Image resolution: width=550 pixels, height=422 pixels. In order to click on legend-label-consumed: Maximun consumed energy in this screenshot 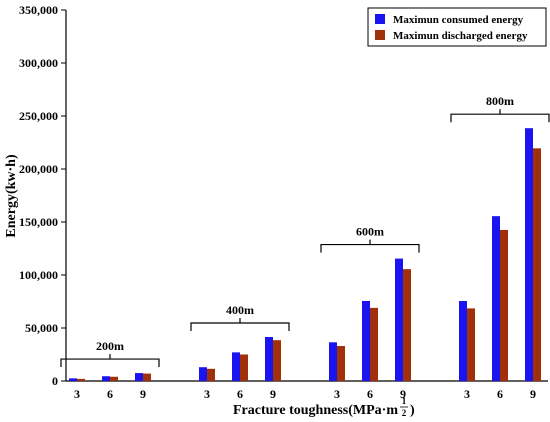, I will do `click(458, 20)`.